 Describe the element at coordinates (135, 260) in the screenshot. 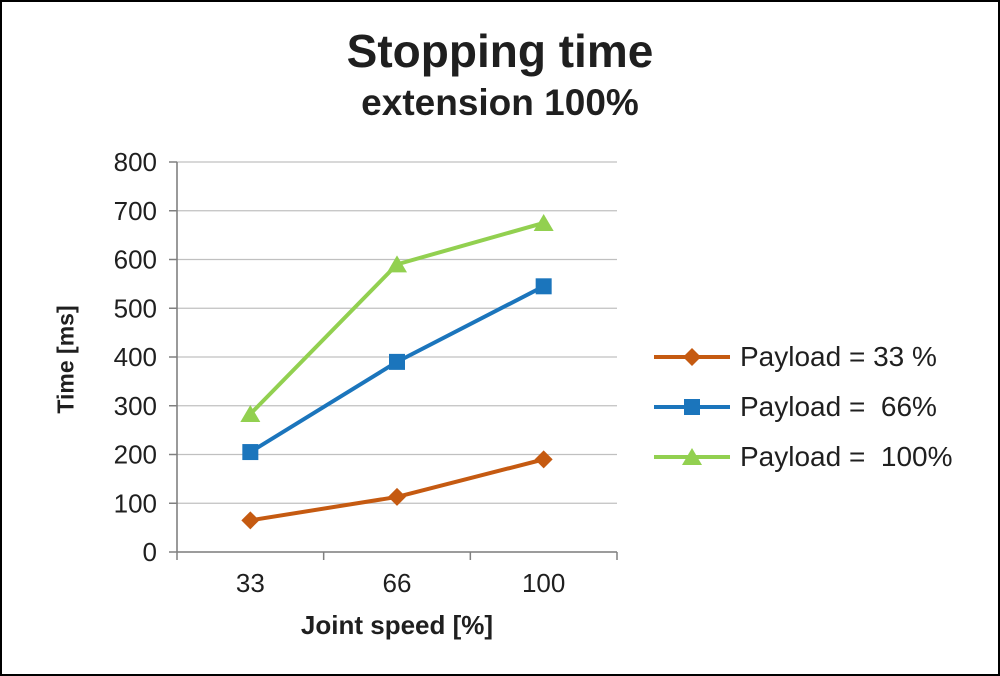

I see `y-tick-label: 600` at that location.